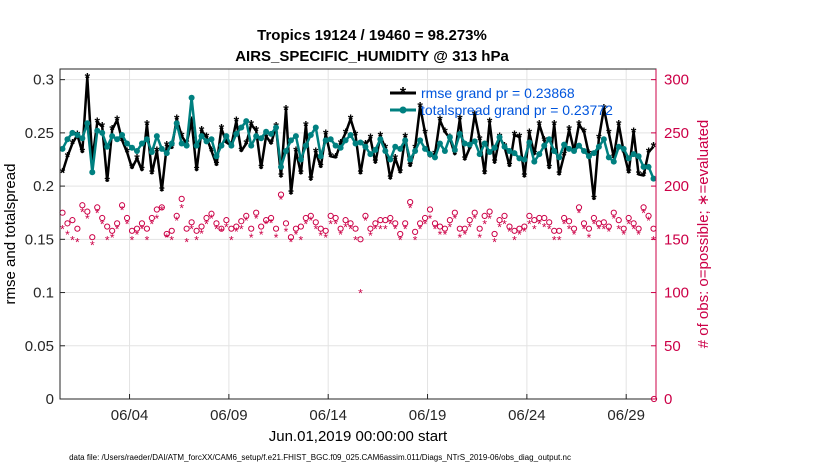  I want to click on x-tick-label: 06/04, so click(130, 415).